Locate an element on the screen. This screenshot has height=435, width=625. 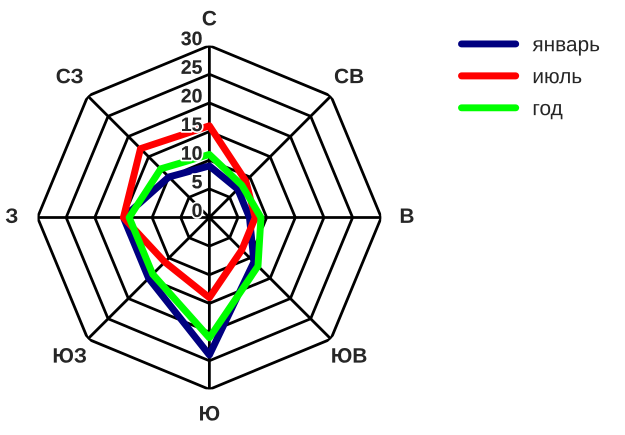
y-tick-label: 15 is located at coordinates (192, 125).